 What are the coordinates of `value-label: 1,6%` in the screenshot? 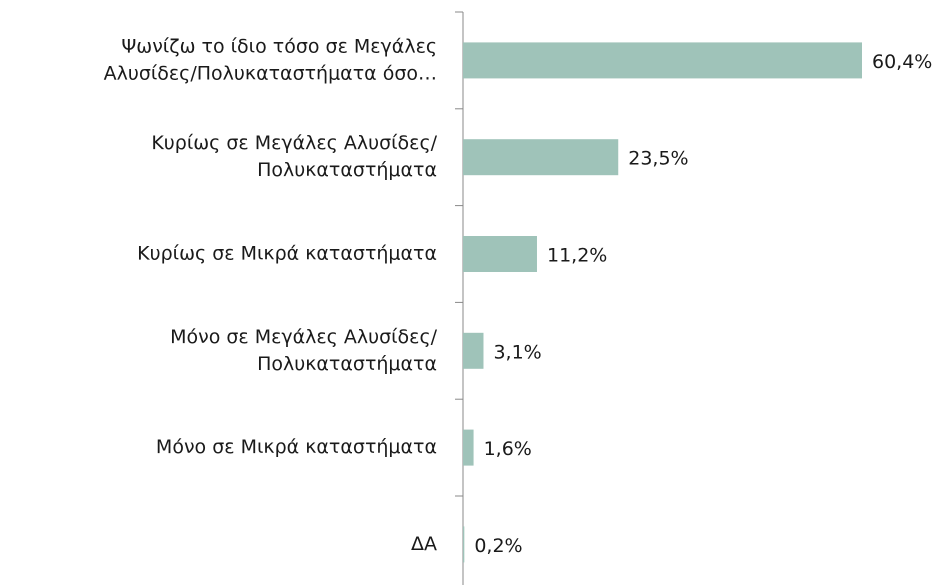 It's located at (508, 449).